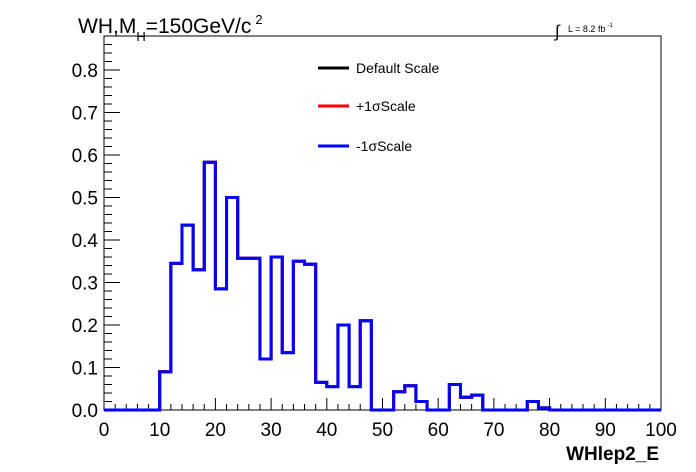 This screenshot has height=472, width=696. What do you see at coordinates (590, 28) in the screenshot?
I see `lumi-label: L = 8.2 fb -1` at bounding box center [590, 28].